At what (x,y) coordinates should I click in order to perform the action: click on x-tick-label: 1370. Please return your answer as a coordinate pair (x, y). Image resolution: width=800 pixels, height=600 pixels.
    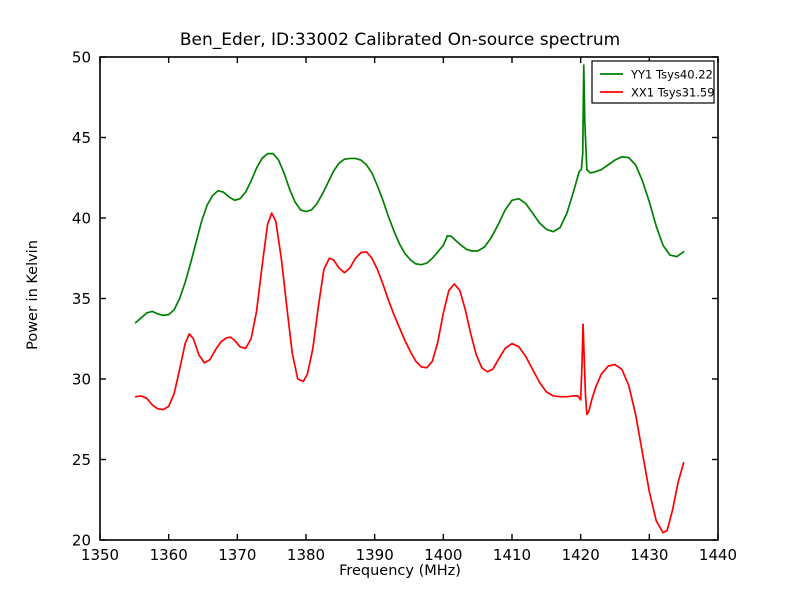
    Looking at the image, I should click on (237, 555).